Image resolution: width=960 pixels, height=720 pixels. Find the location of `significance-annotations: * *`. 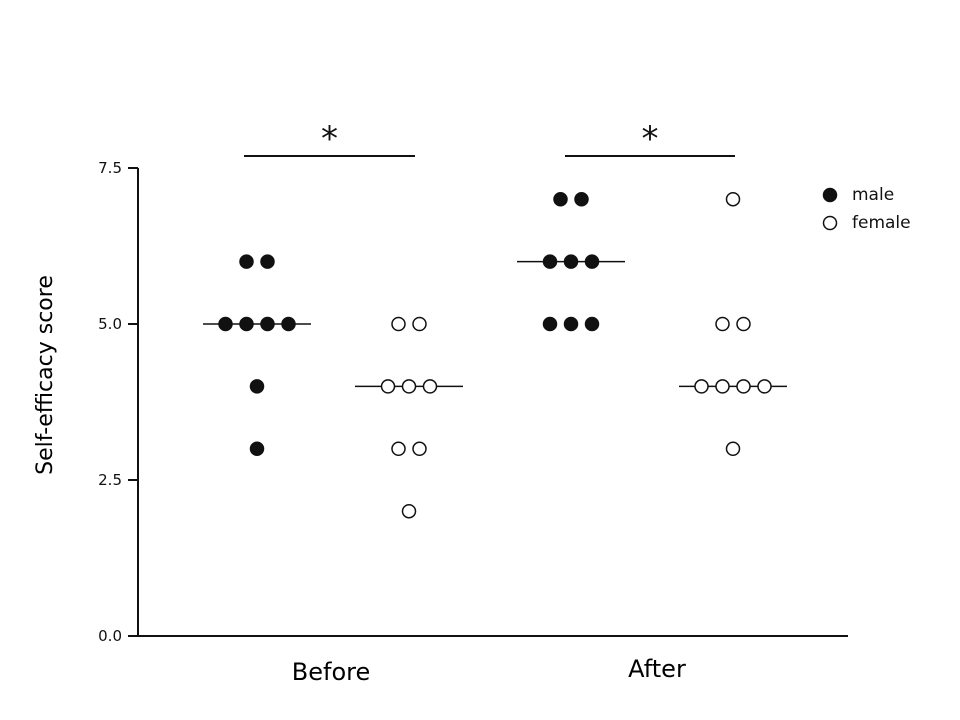

significance-annotations: * * is located at coordinates (489, 139).